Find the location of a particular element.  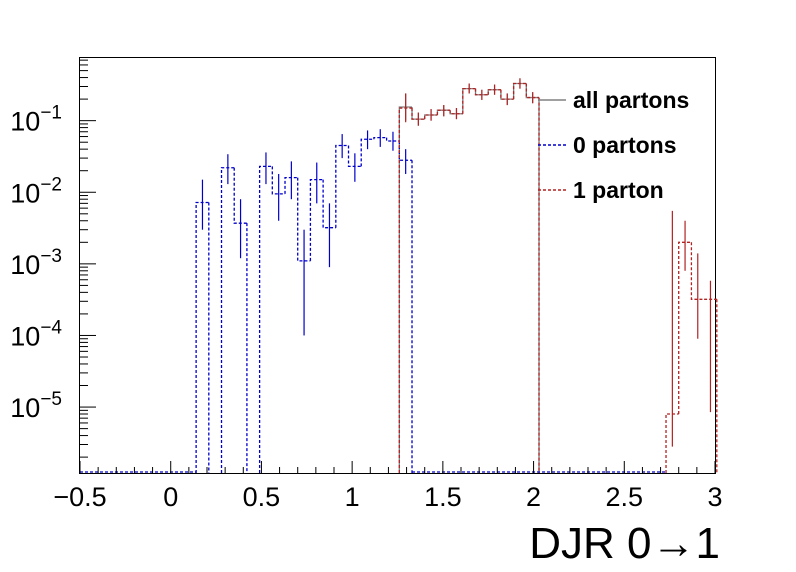

legend-entry-all-partons: all partons is located at coordinates (613, 100).